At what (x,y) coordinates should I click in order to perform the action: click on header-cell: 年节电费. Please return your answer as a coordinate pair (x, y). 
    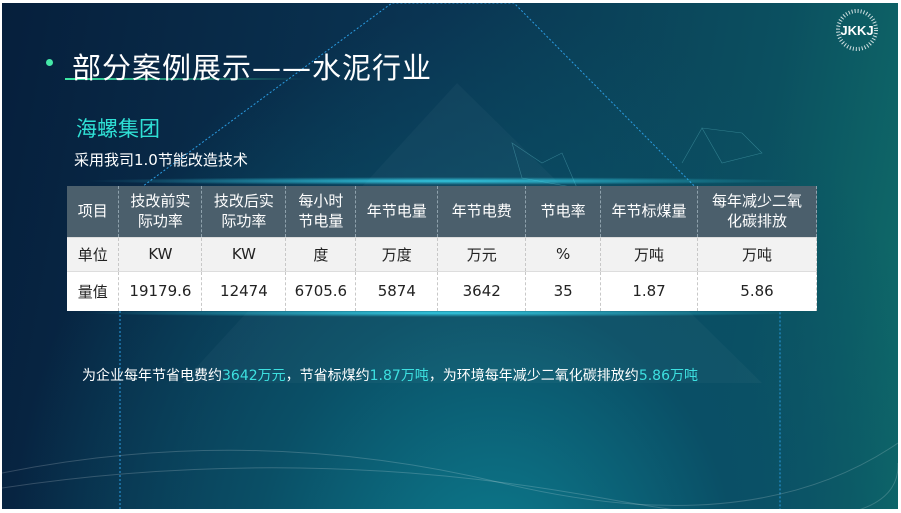
    Looking at the image, I should click on (482, 211).